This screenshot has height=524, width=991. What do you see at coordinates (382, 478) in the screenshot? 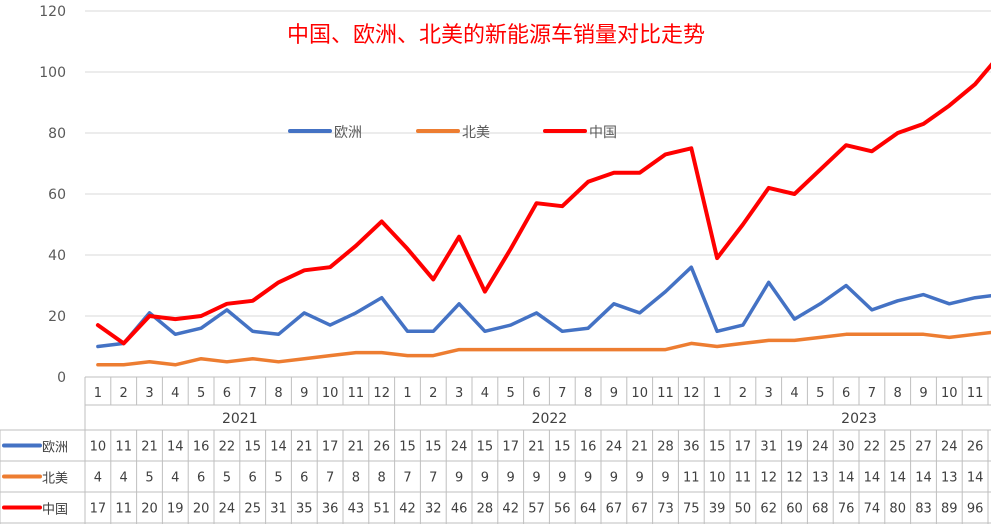
I see `table-cell: 8` at bounding box center [382, 478].